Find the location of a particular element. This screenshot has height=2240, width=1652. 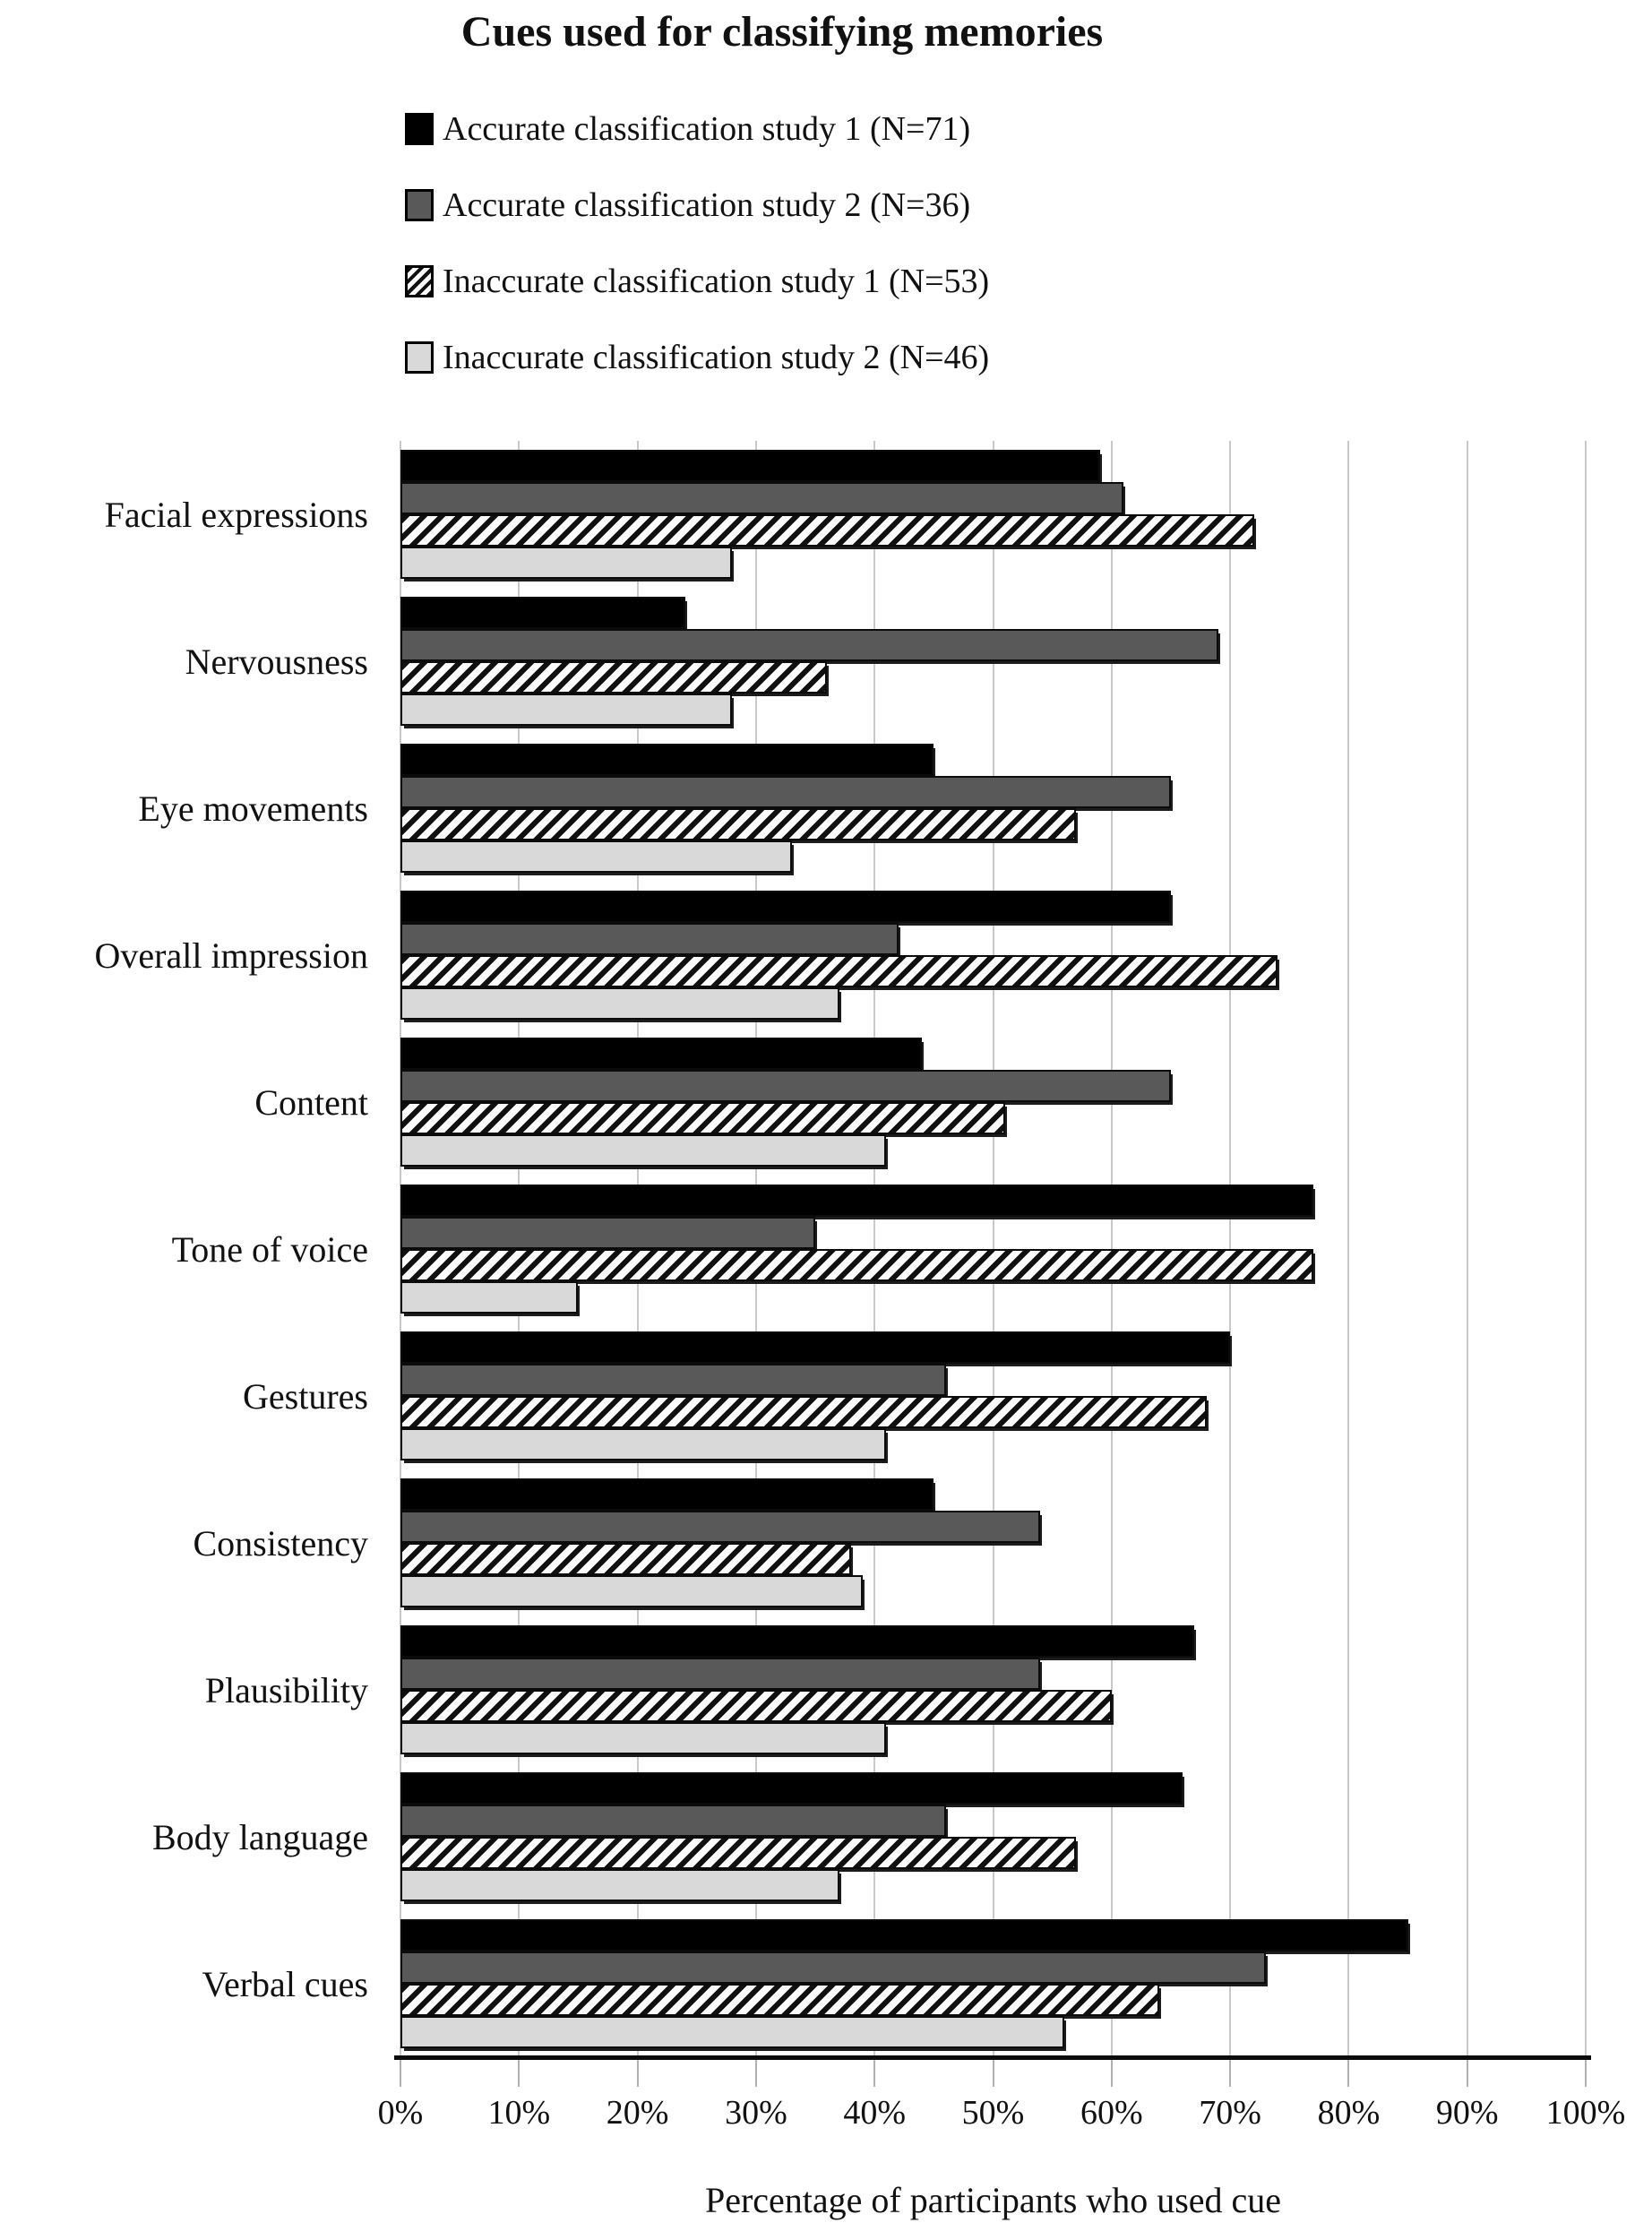

chart-title: Cues used for classifying memories is located at coordinates (782, 32).